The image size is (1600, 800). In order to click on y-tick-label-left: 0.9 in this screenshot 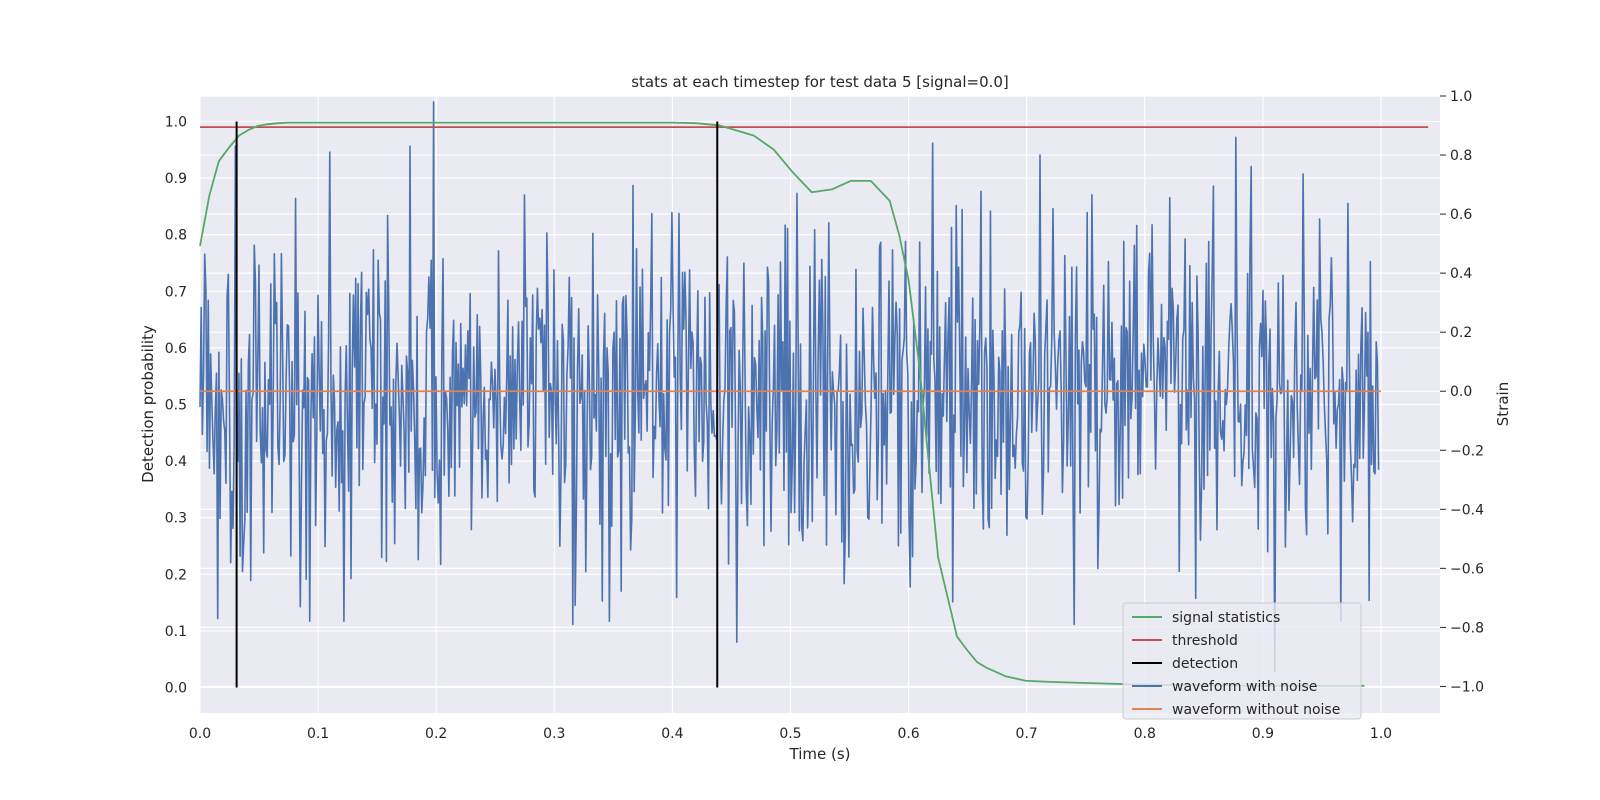, I will do `click(176, 179)`.